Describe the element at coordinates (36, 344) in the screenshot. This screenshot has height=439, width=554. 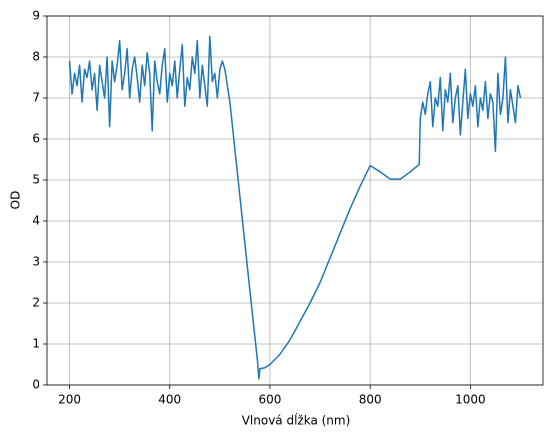
I see `y-tick-label: 1` at that location.